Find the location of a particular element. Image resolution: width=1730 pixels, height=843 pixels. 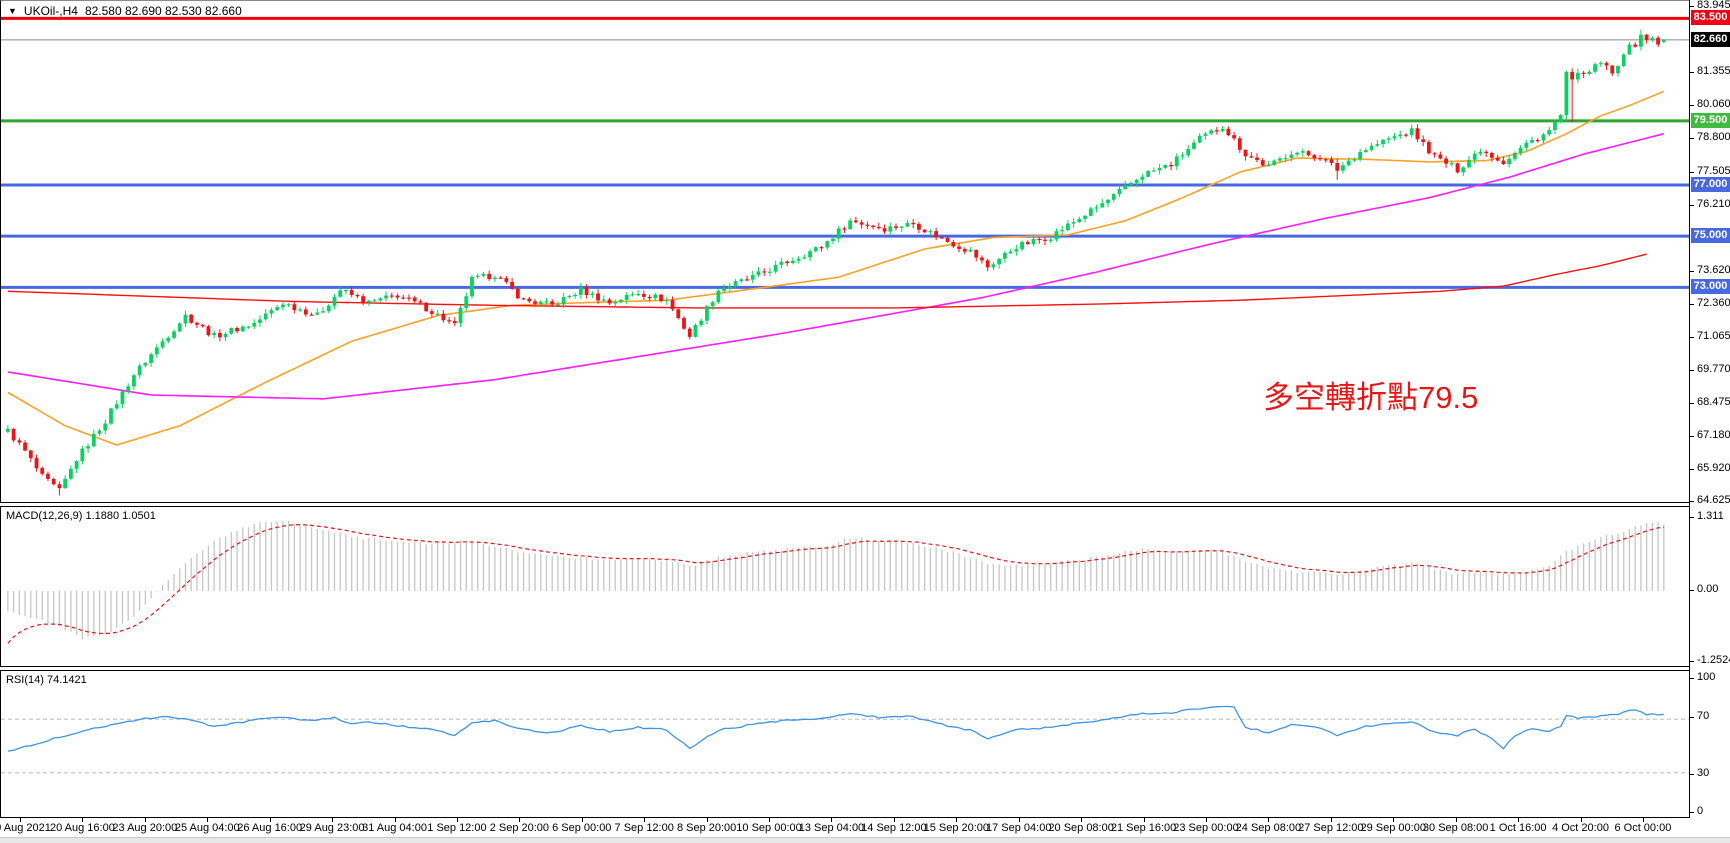

rsi-line is located at coordinates (835, 728).